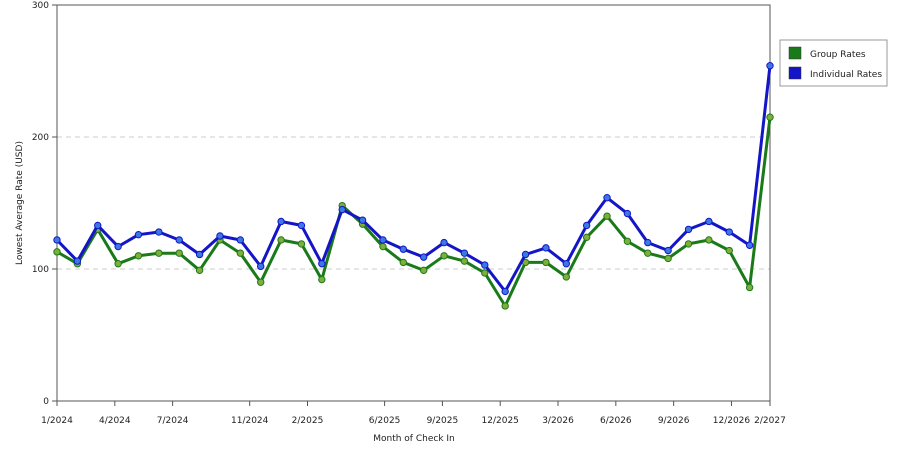  Describe the element at coordinates (385, 421) in the screenshot. I see `x-tick-label: 6/2025` at that location.